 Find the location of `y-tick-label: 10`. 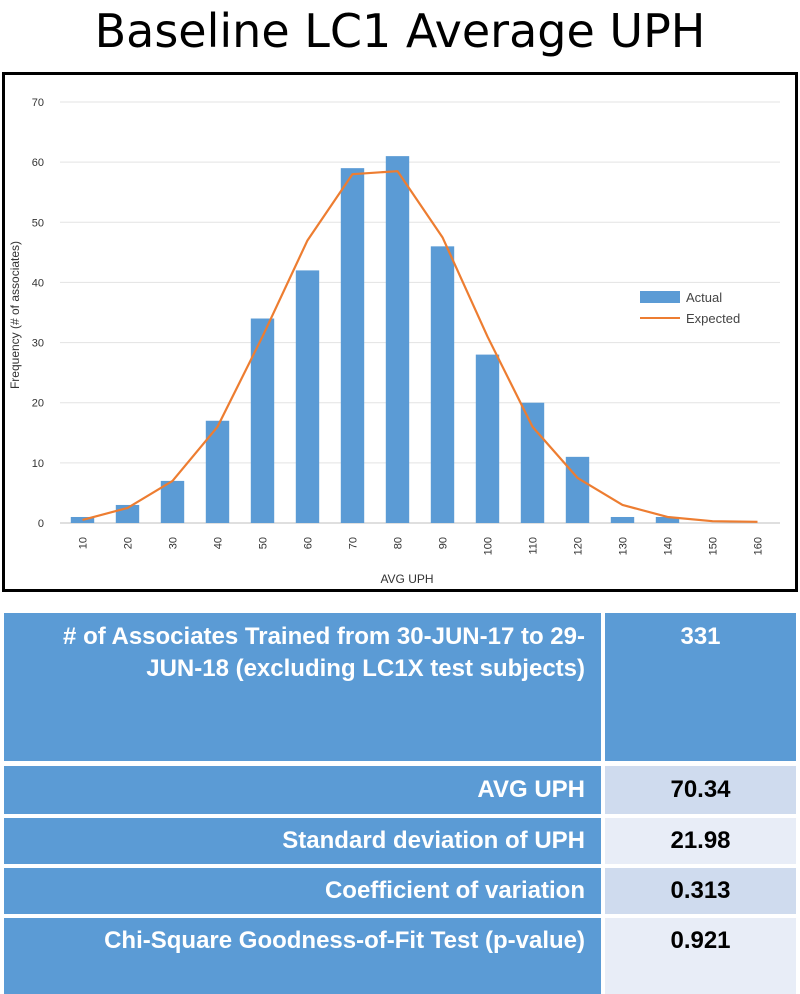

y-tick-label: 10 is located at coordinates (38, 464).